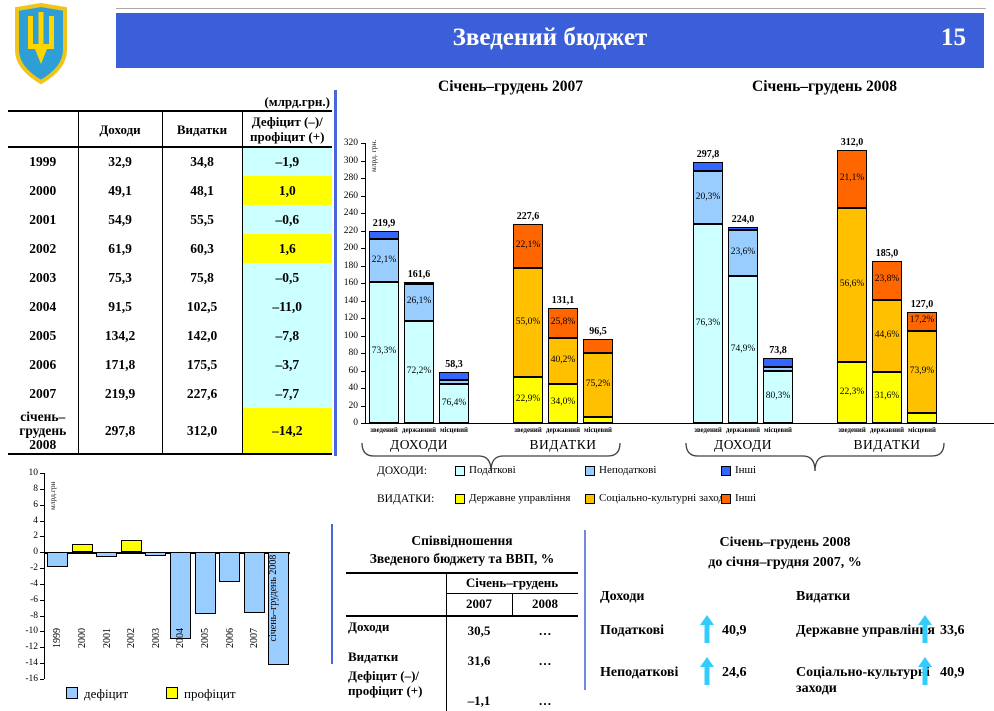  Describe the element at coordinates (119, 431) in the screenshot. I see `revenue-cell: 297,8` at that location.